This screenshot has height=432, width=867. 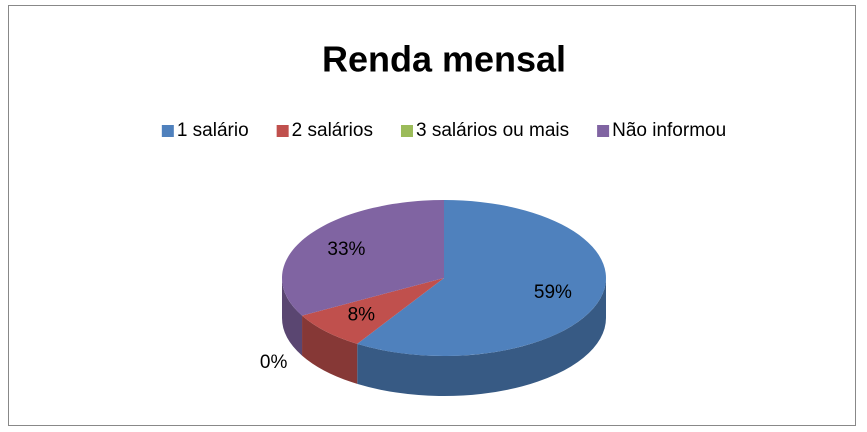 What do you see at coordinates (444, 59) in the screenshot?
I see `chart-title: Renda mensal` at bounding box center [444, 59].